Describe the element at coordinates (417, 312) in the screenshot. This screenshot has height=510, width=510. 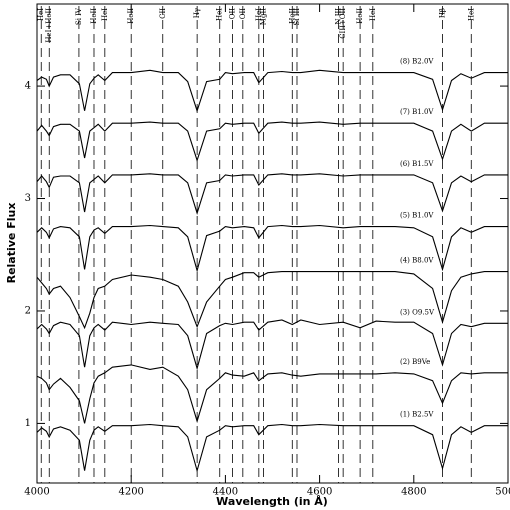
I see `spectrum-label: (3) O9.5V` at that location.